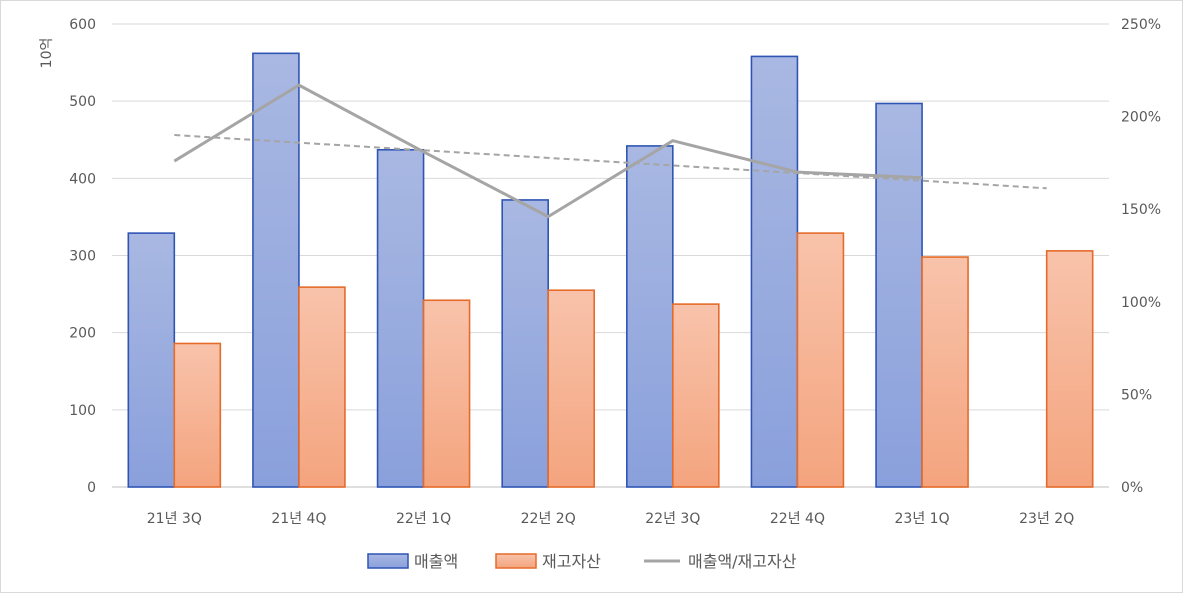 The width and height of the screenshot is (1183, 593). What do you see at coordinates (610, 162) in the screenshot?
I see `trendline` at bounding box center [610, 162].